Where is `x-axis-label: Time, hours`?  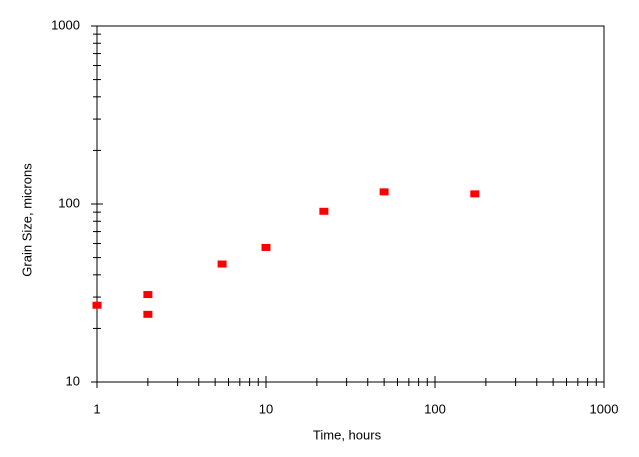
x-axis-label: Time, hours is located at coordinates (347, 434).